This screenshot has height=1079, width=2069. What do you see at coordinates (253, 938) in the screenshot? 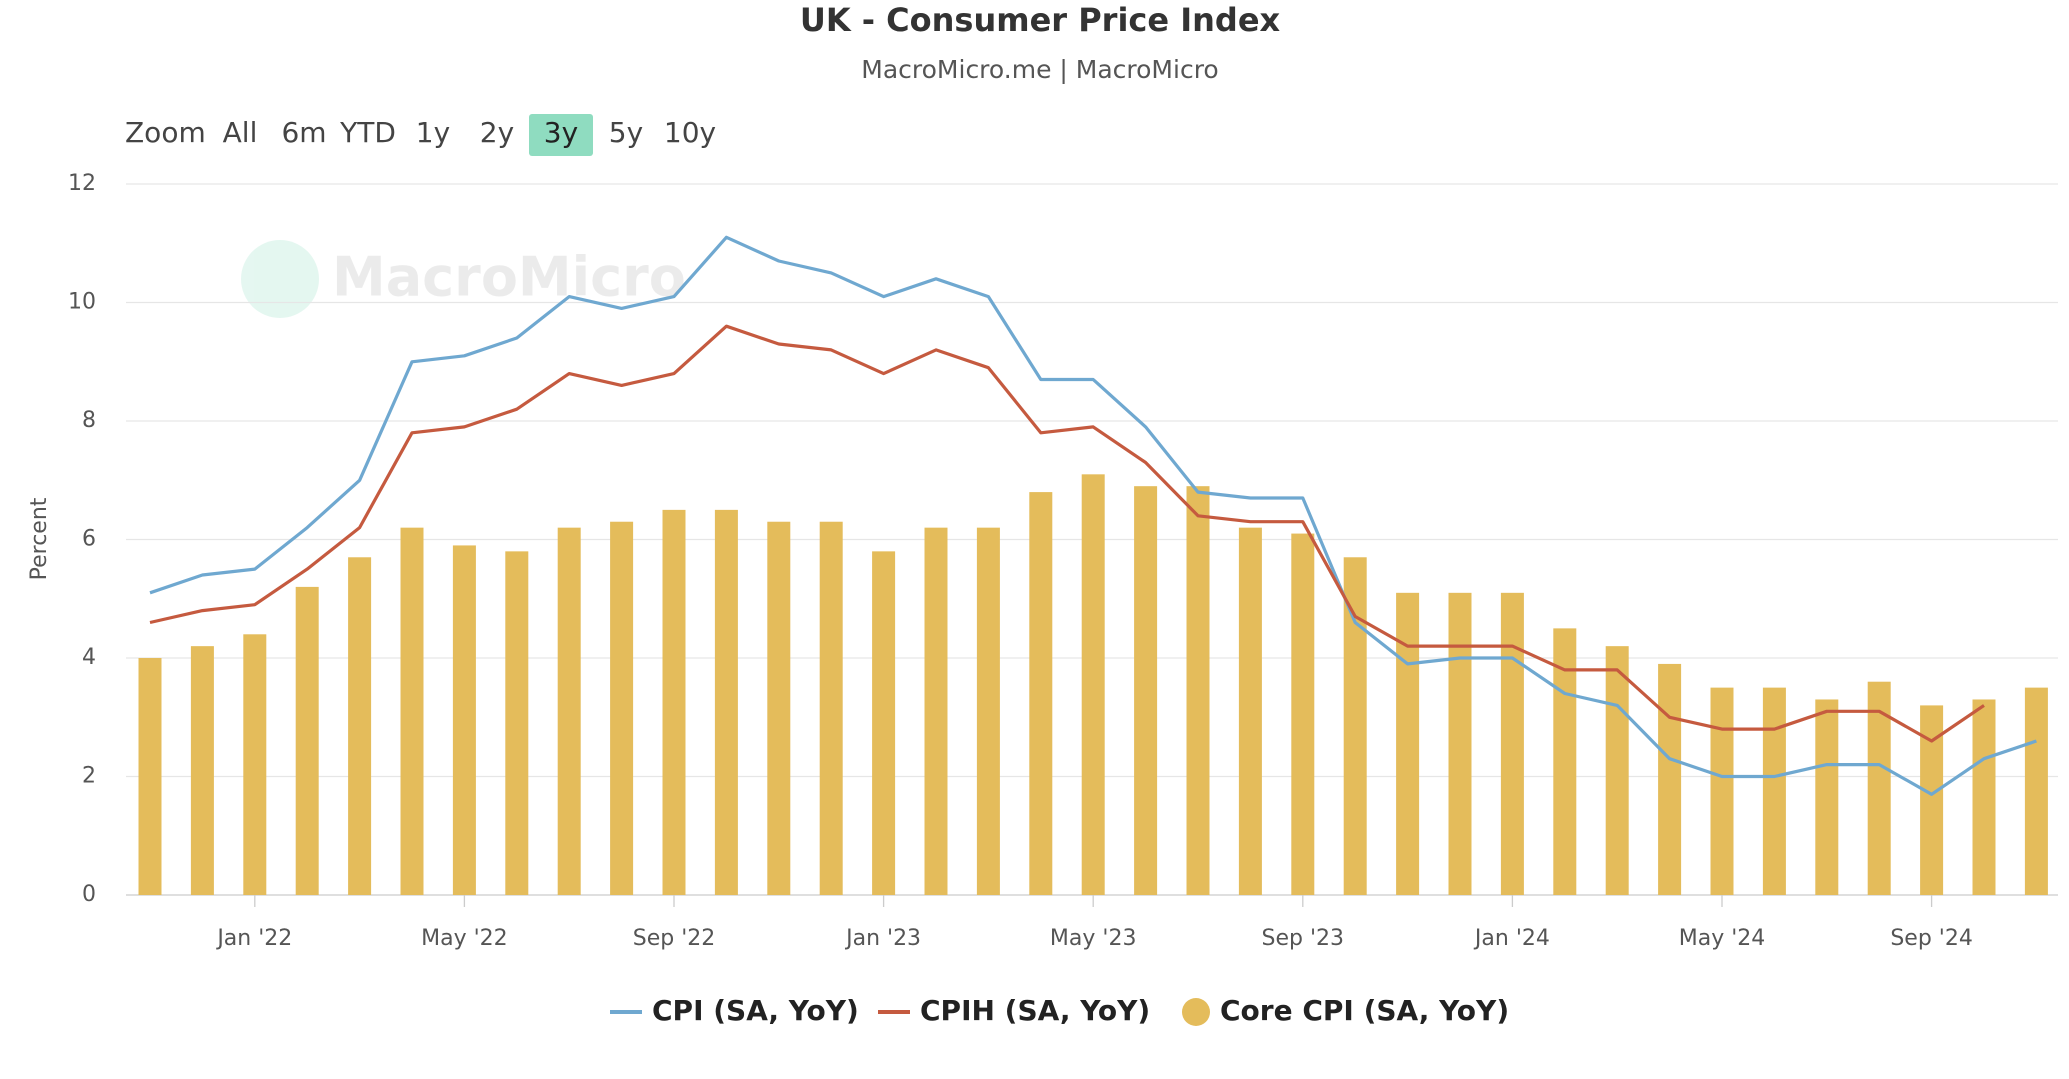
I see `x-tick-label: Jan '22` at bounding box center [253, 938].